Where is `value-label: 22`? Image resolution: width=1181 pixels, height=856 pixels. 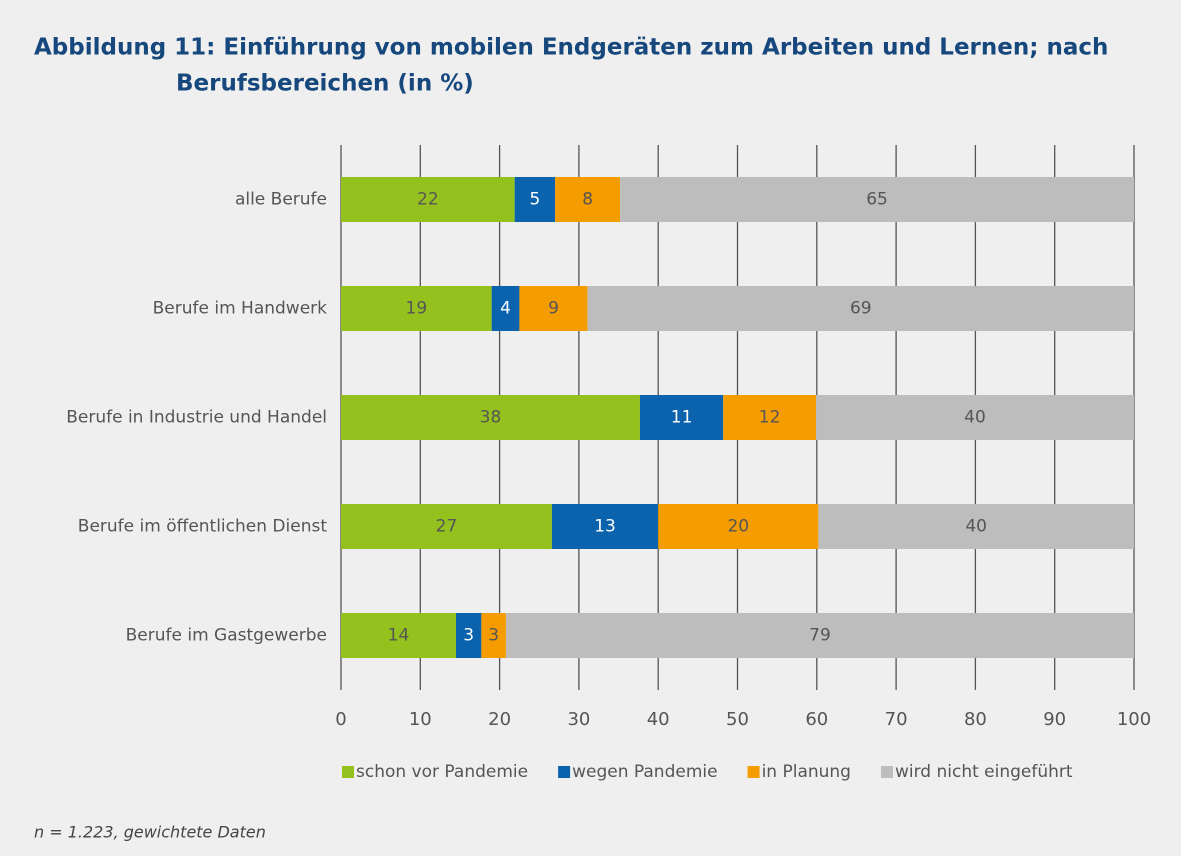 value-label: 22 is located at coordinates (428, 200).